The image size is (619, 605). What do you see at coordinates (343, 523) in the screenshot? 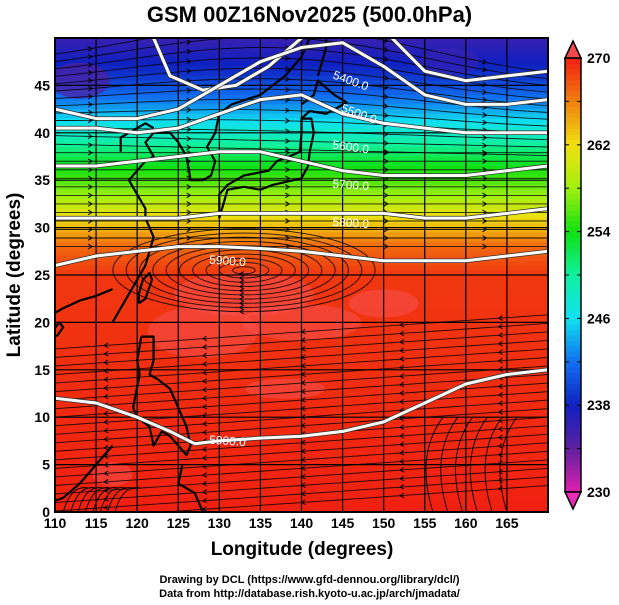
I see `x-tick-label: 145` at bounding box center [343, 523].